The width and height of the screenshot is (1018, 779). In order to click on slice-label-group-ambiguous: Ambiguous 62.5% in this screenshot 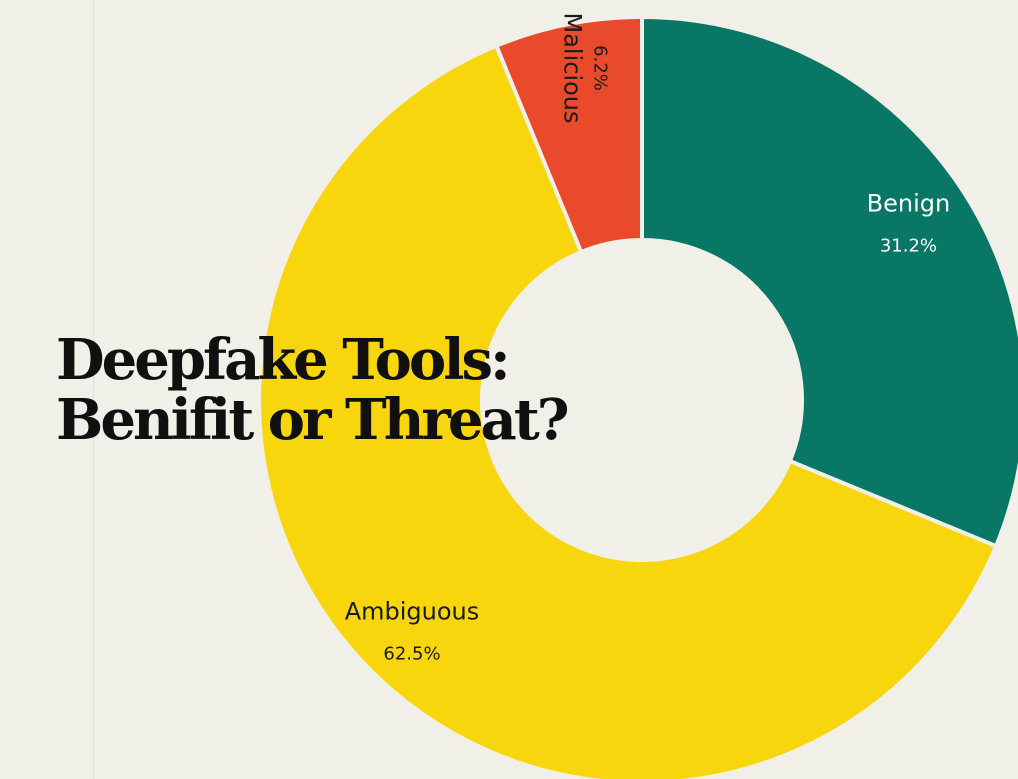, I will do `click(412, 631)`.